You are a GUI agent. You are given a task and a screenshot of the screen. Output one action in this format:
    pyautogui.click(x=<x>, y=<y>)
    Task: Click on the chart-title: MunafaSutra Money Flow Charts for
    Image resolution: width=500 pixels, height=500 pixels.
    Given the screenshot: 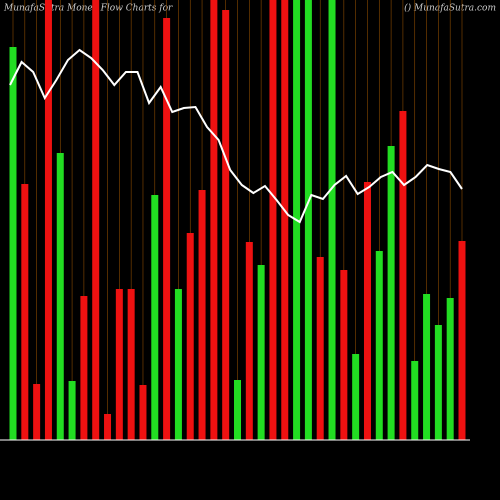 What is the action you would take?
    pyautogui.click(x=88, y=9)
    